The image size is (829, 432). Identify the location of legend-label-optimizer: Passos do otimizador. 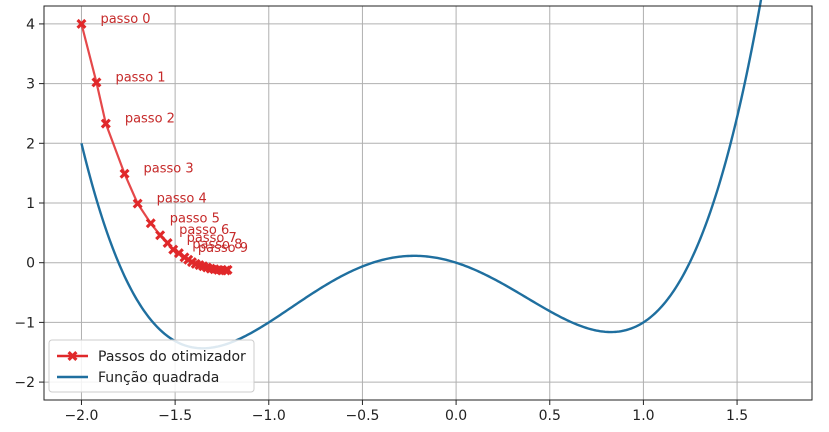
(172, 357).